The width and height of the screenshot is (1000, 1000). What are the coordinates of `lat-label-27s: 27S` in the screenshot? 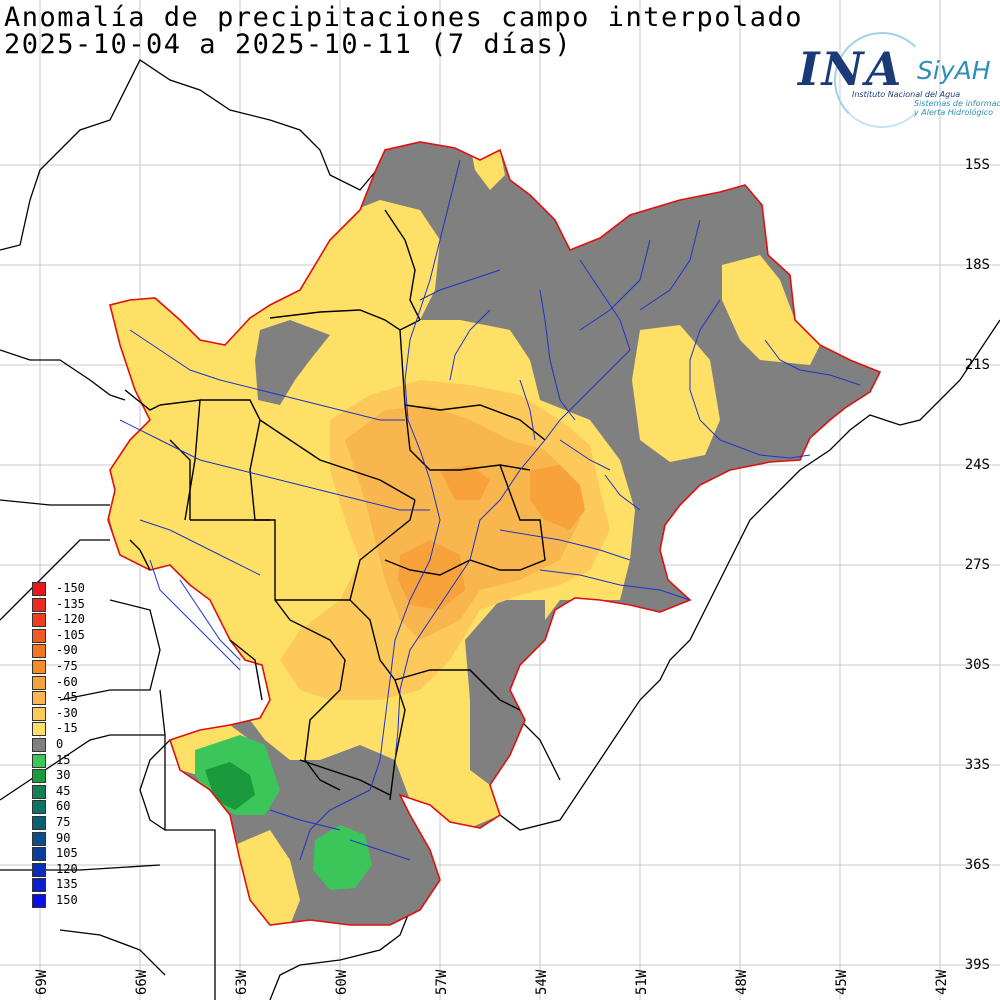 It's located at (977, 565).